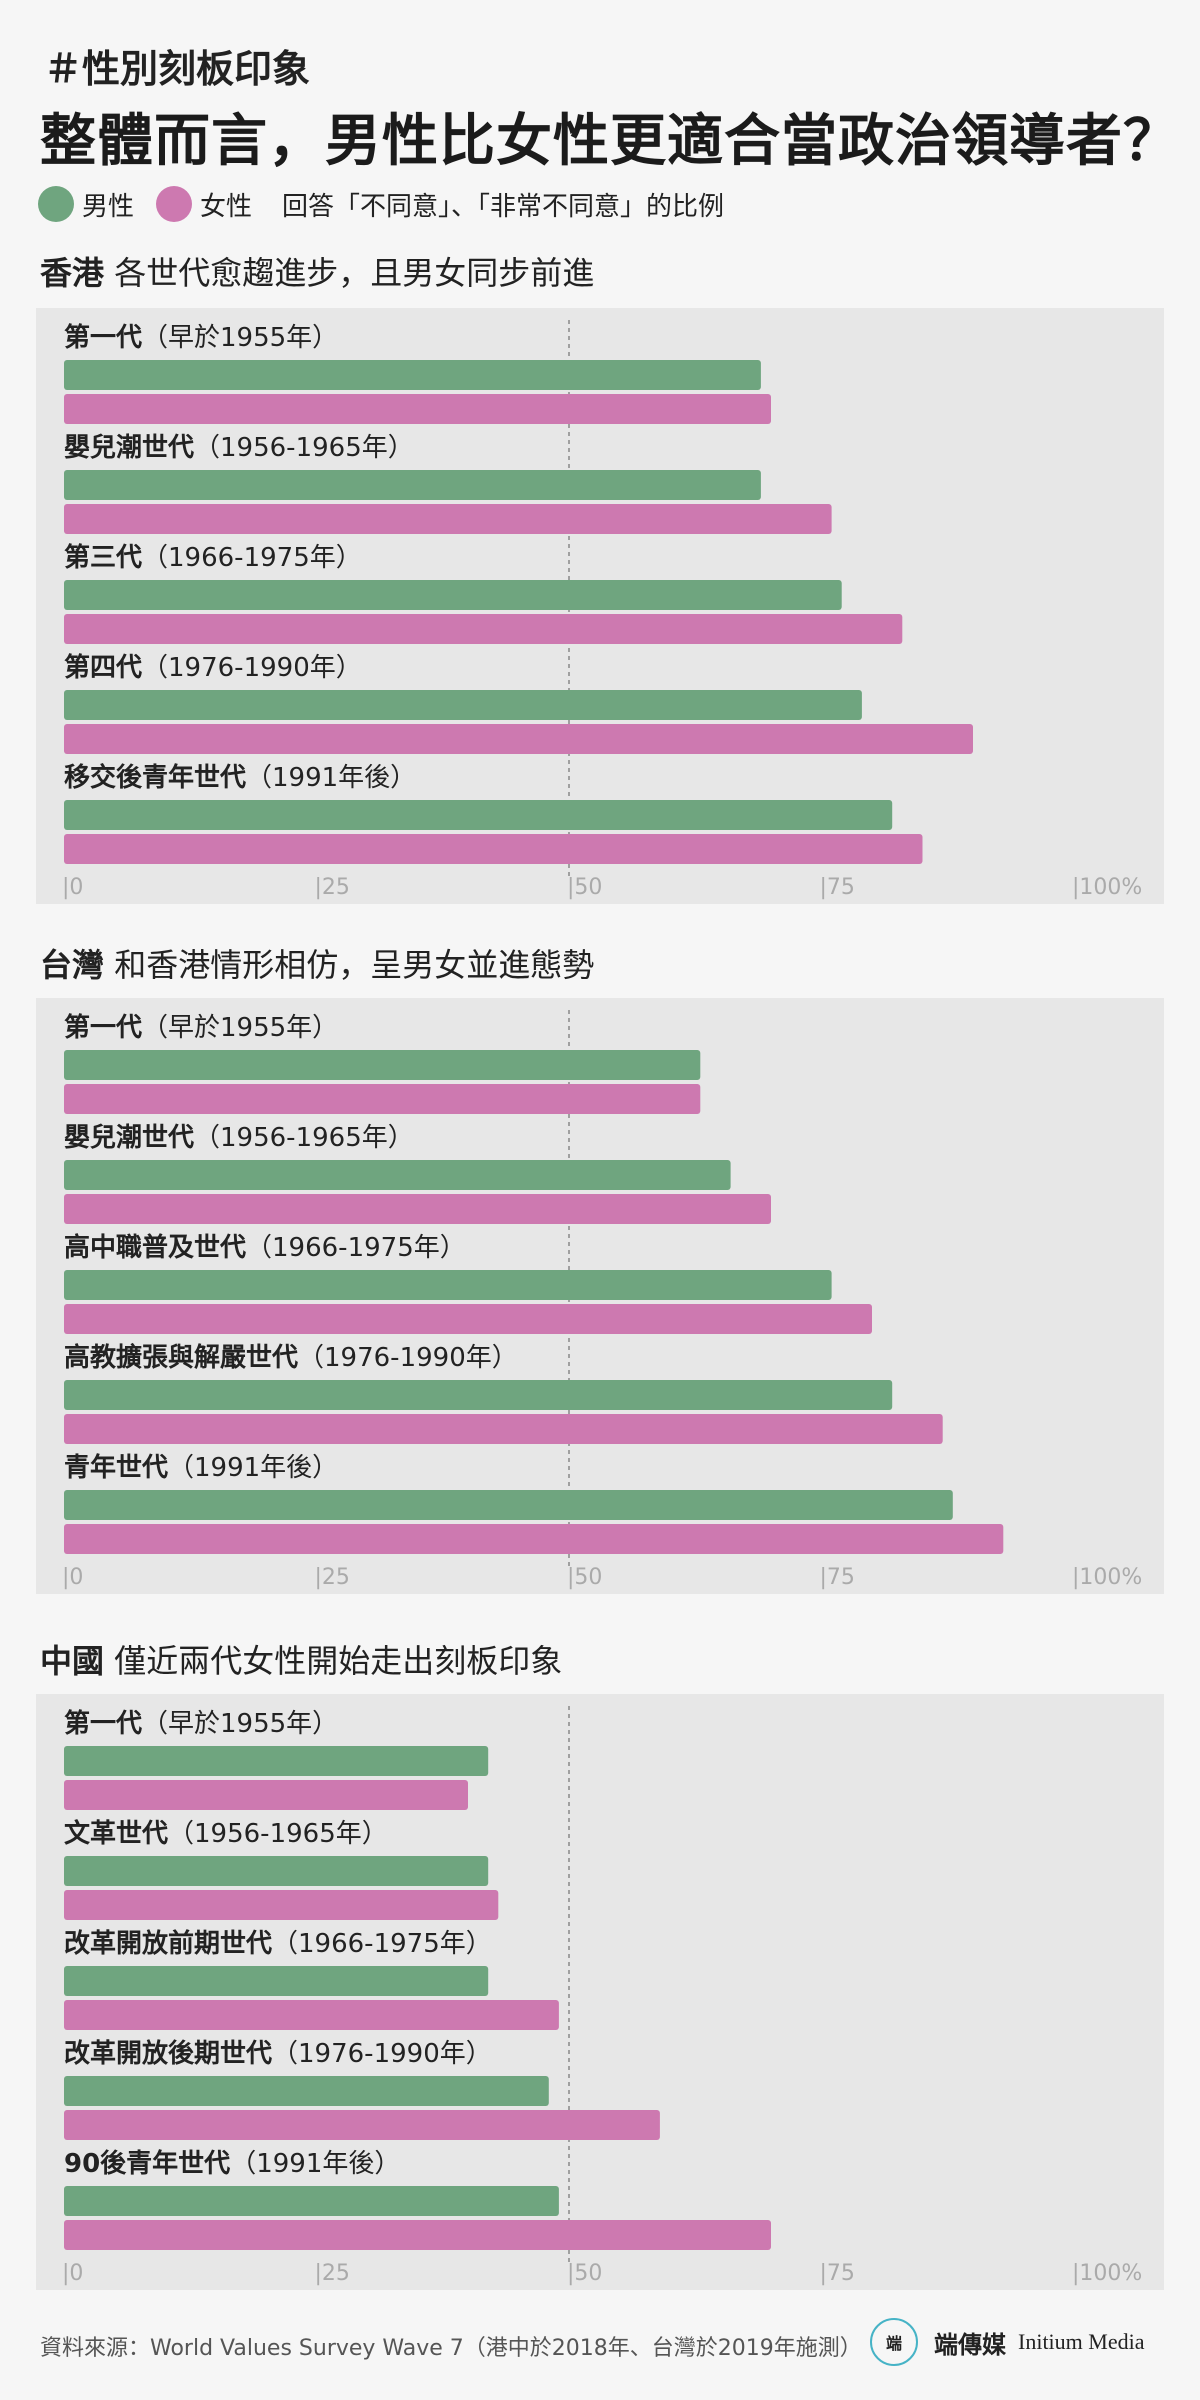  What do you see at coordinates (72, 965) in the screenshot?
I see `section-region: 台灣` at bounding box center [72, 965].